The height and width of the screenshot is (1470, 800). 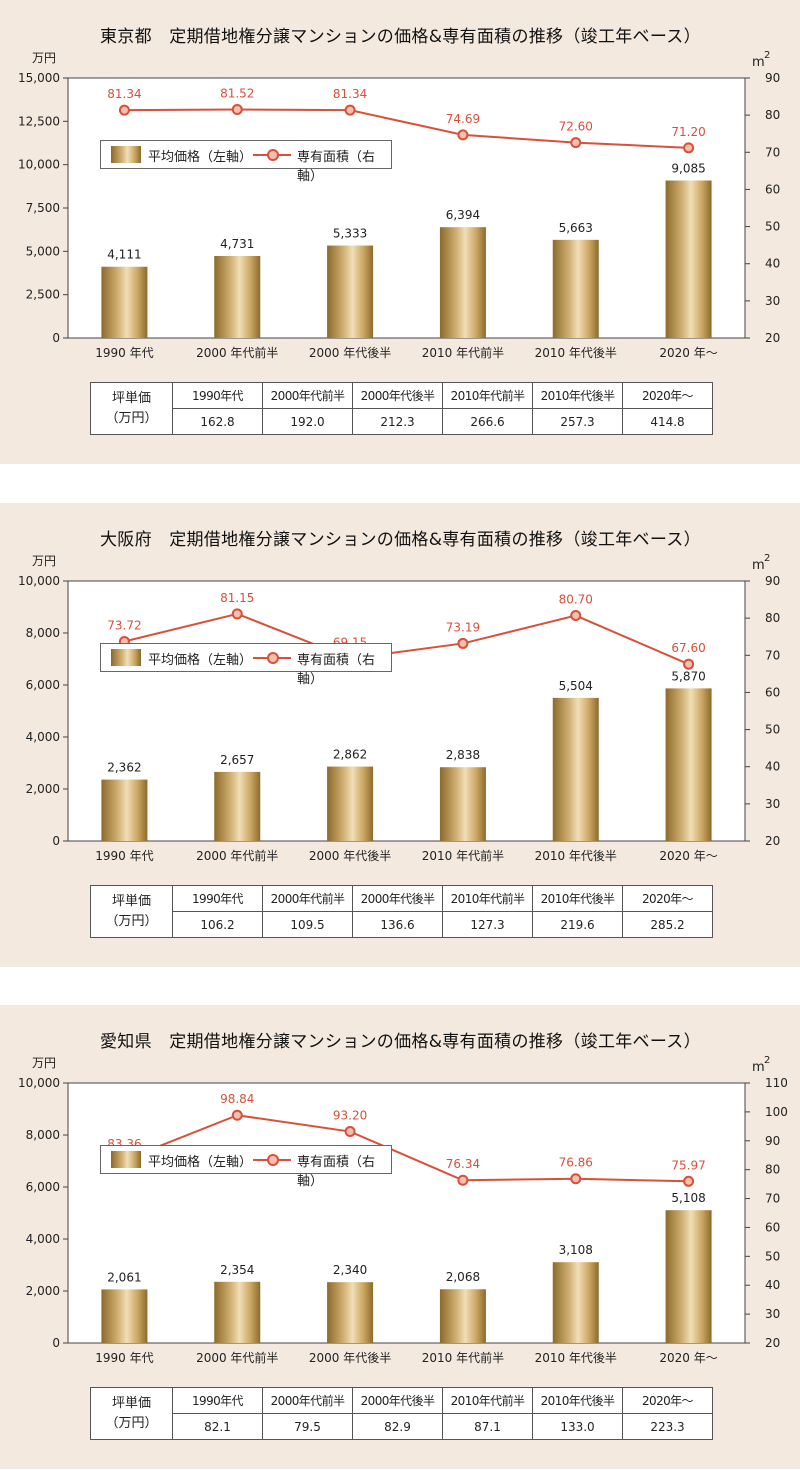 I want to click on x-tick-label: 2000 年代後半, so click(x=350, y=353).